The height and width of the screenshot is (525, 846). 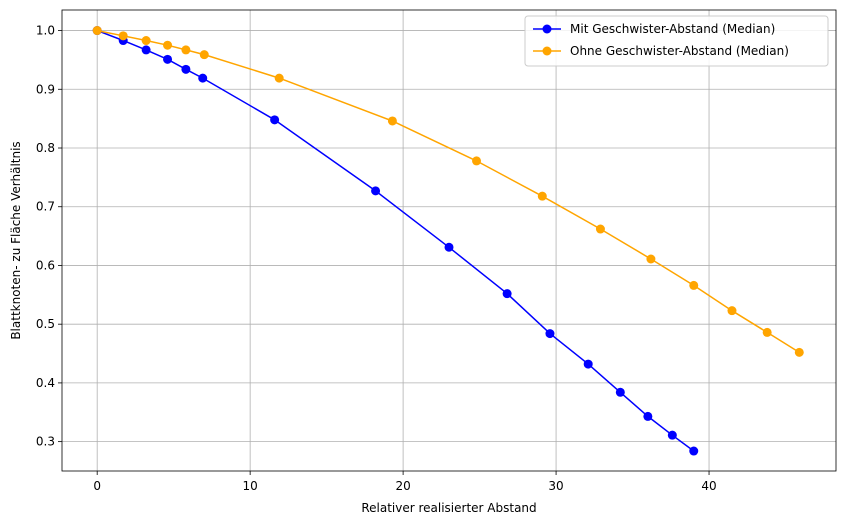 I want to click on x-tick-label: 20, so click(x=402, y=486).